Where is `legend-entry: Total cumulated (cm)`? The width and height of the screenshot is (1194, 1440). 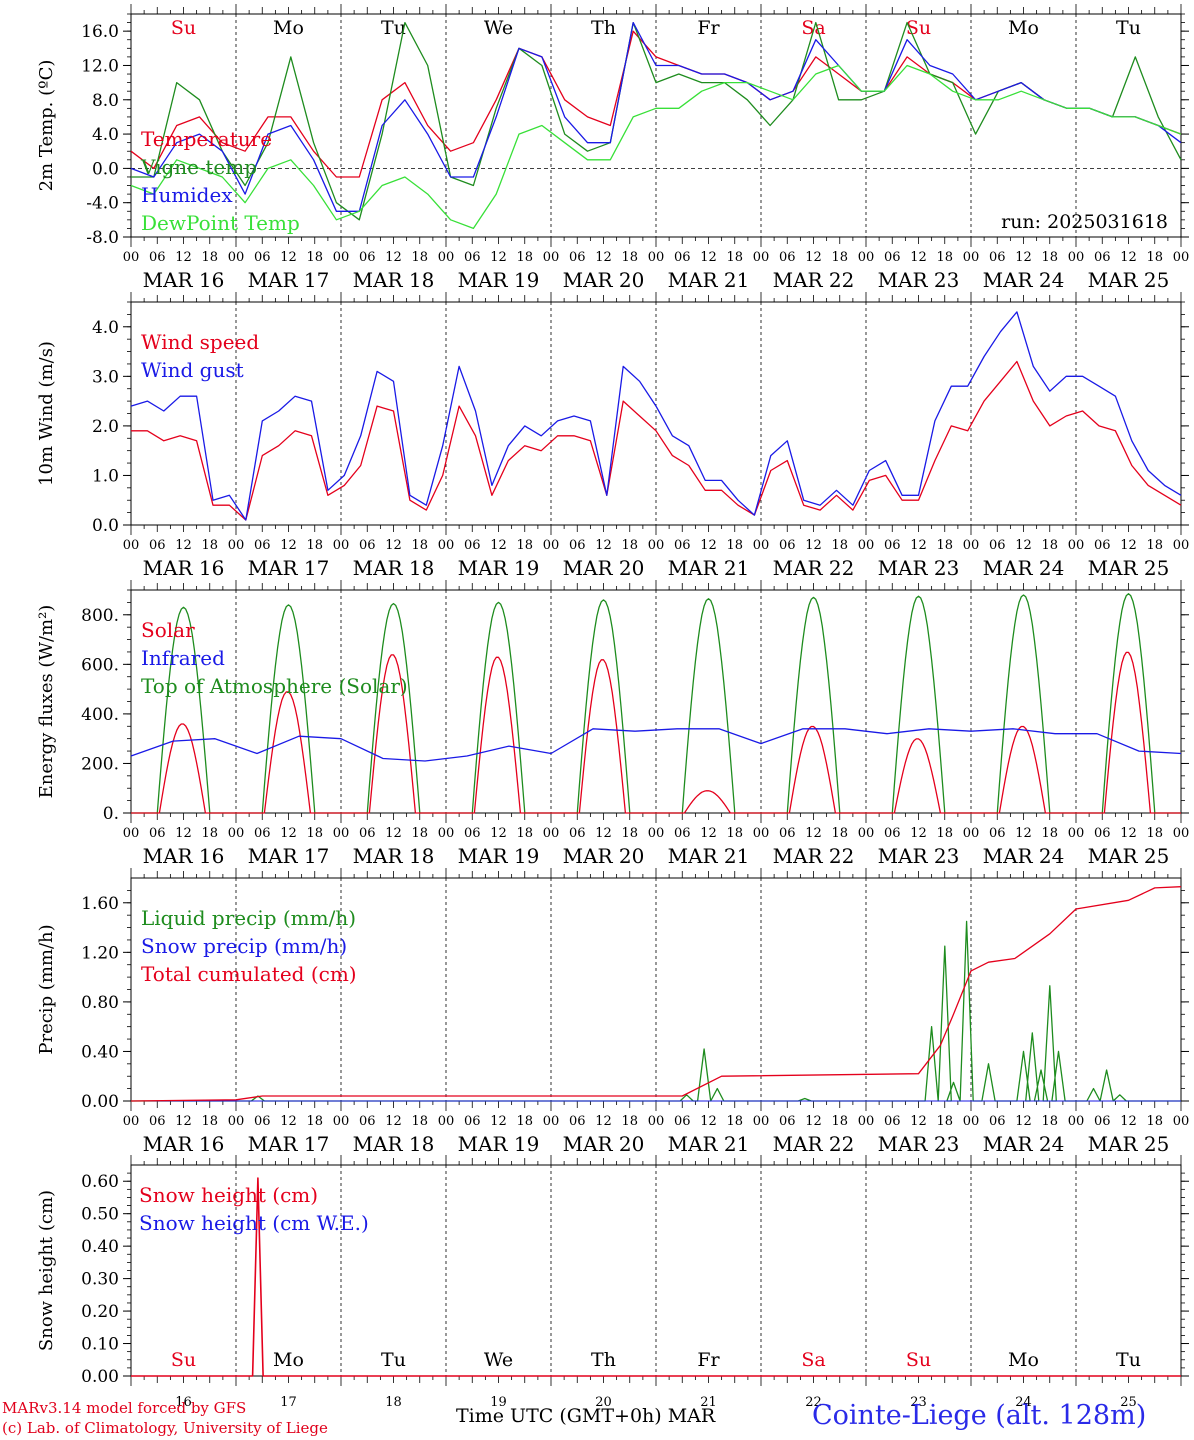 legend-entry: Total cumulated (cm) is located at coordinates (249, 974).